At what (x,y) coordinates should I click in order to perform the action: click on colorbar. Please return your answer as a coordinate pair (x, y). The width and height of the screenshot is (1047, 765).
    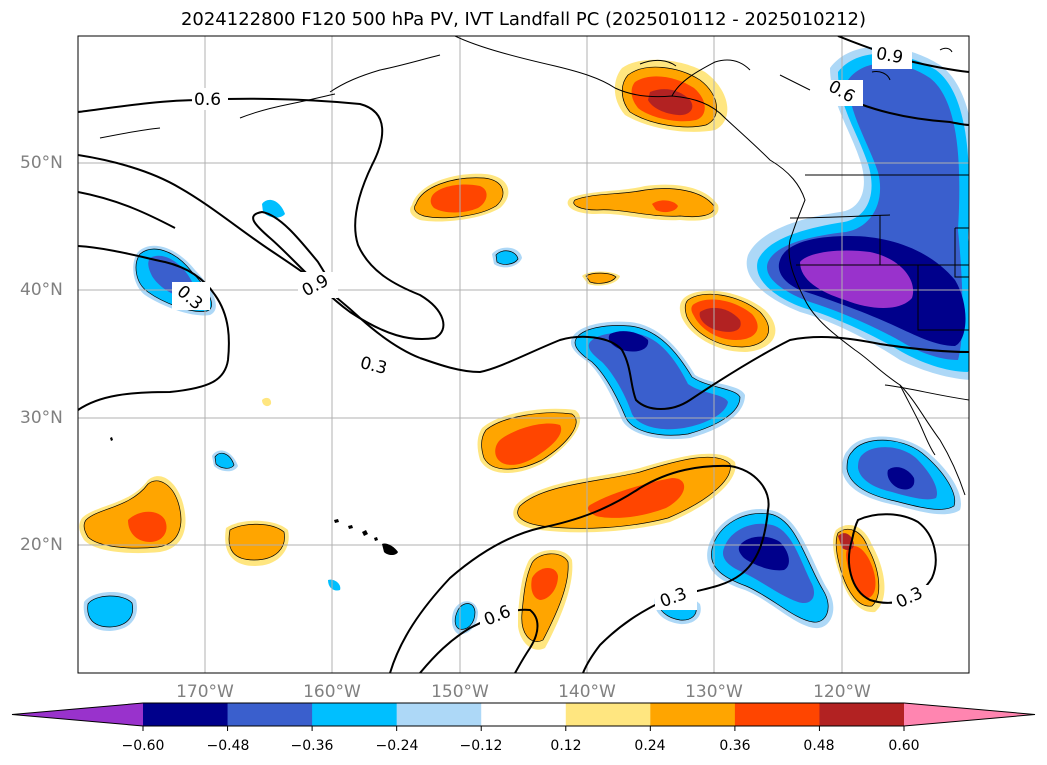
    Looking at the image, I should click on (523, 716).